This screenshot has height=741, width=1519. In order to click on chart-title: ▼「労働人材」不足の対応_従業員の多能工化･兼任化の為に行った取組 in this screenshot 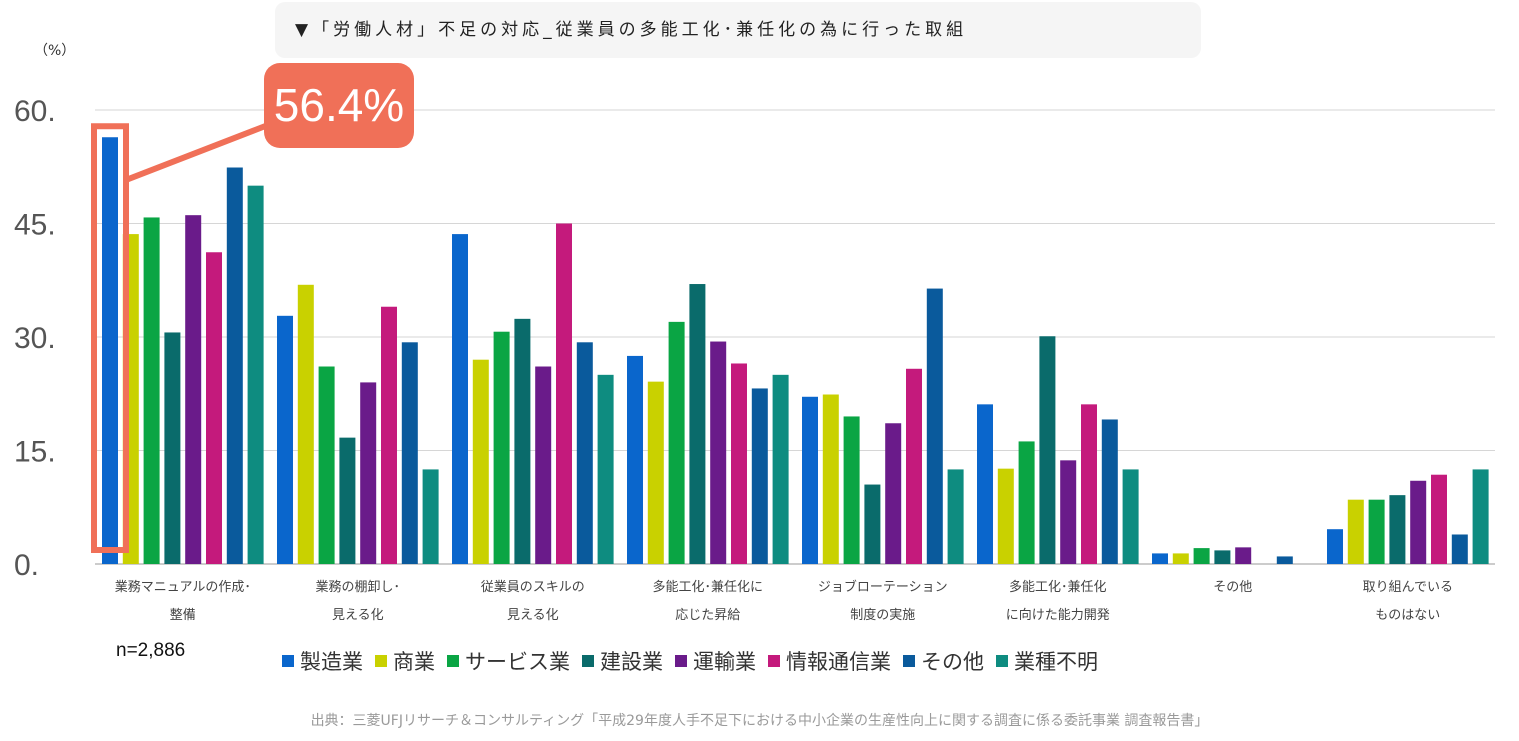, I will do `click(631, 30)`.